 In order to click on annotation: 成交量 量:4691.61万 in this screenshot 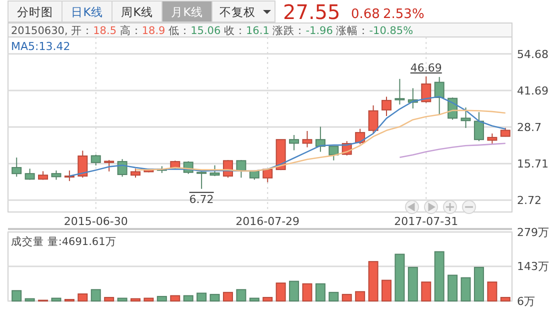, I will do `click(63, 241)`.